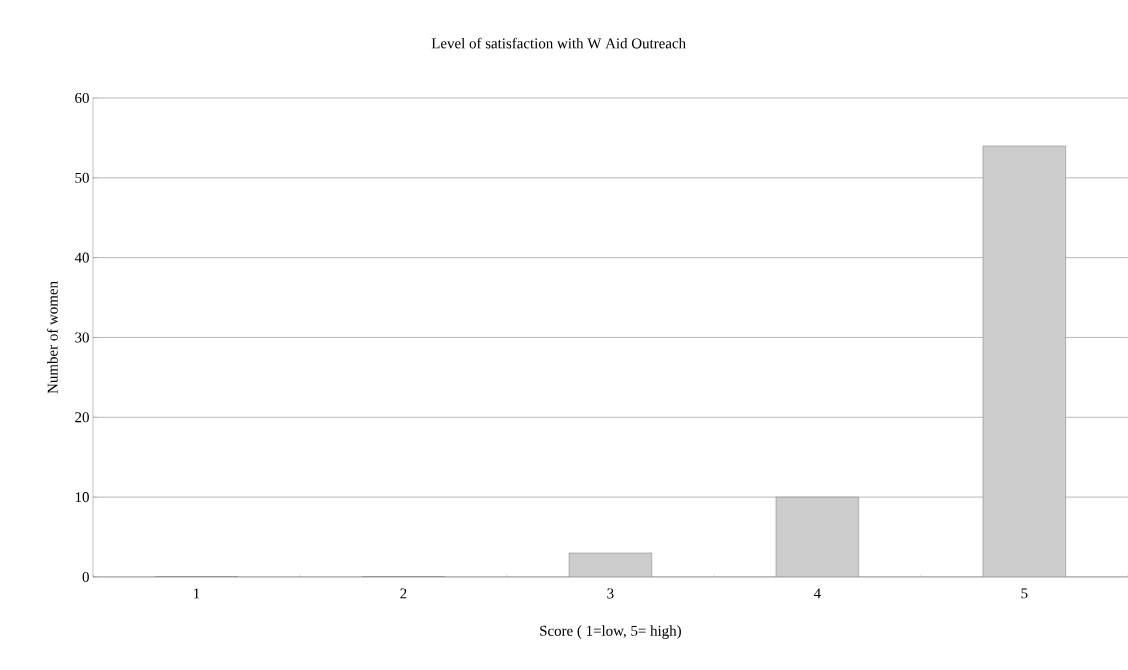  I want to click on y-tick-label: 30, so click(82, 337).